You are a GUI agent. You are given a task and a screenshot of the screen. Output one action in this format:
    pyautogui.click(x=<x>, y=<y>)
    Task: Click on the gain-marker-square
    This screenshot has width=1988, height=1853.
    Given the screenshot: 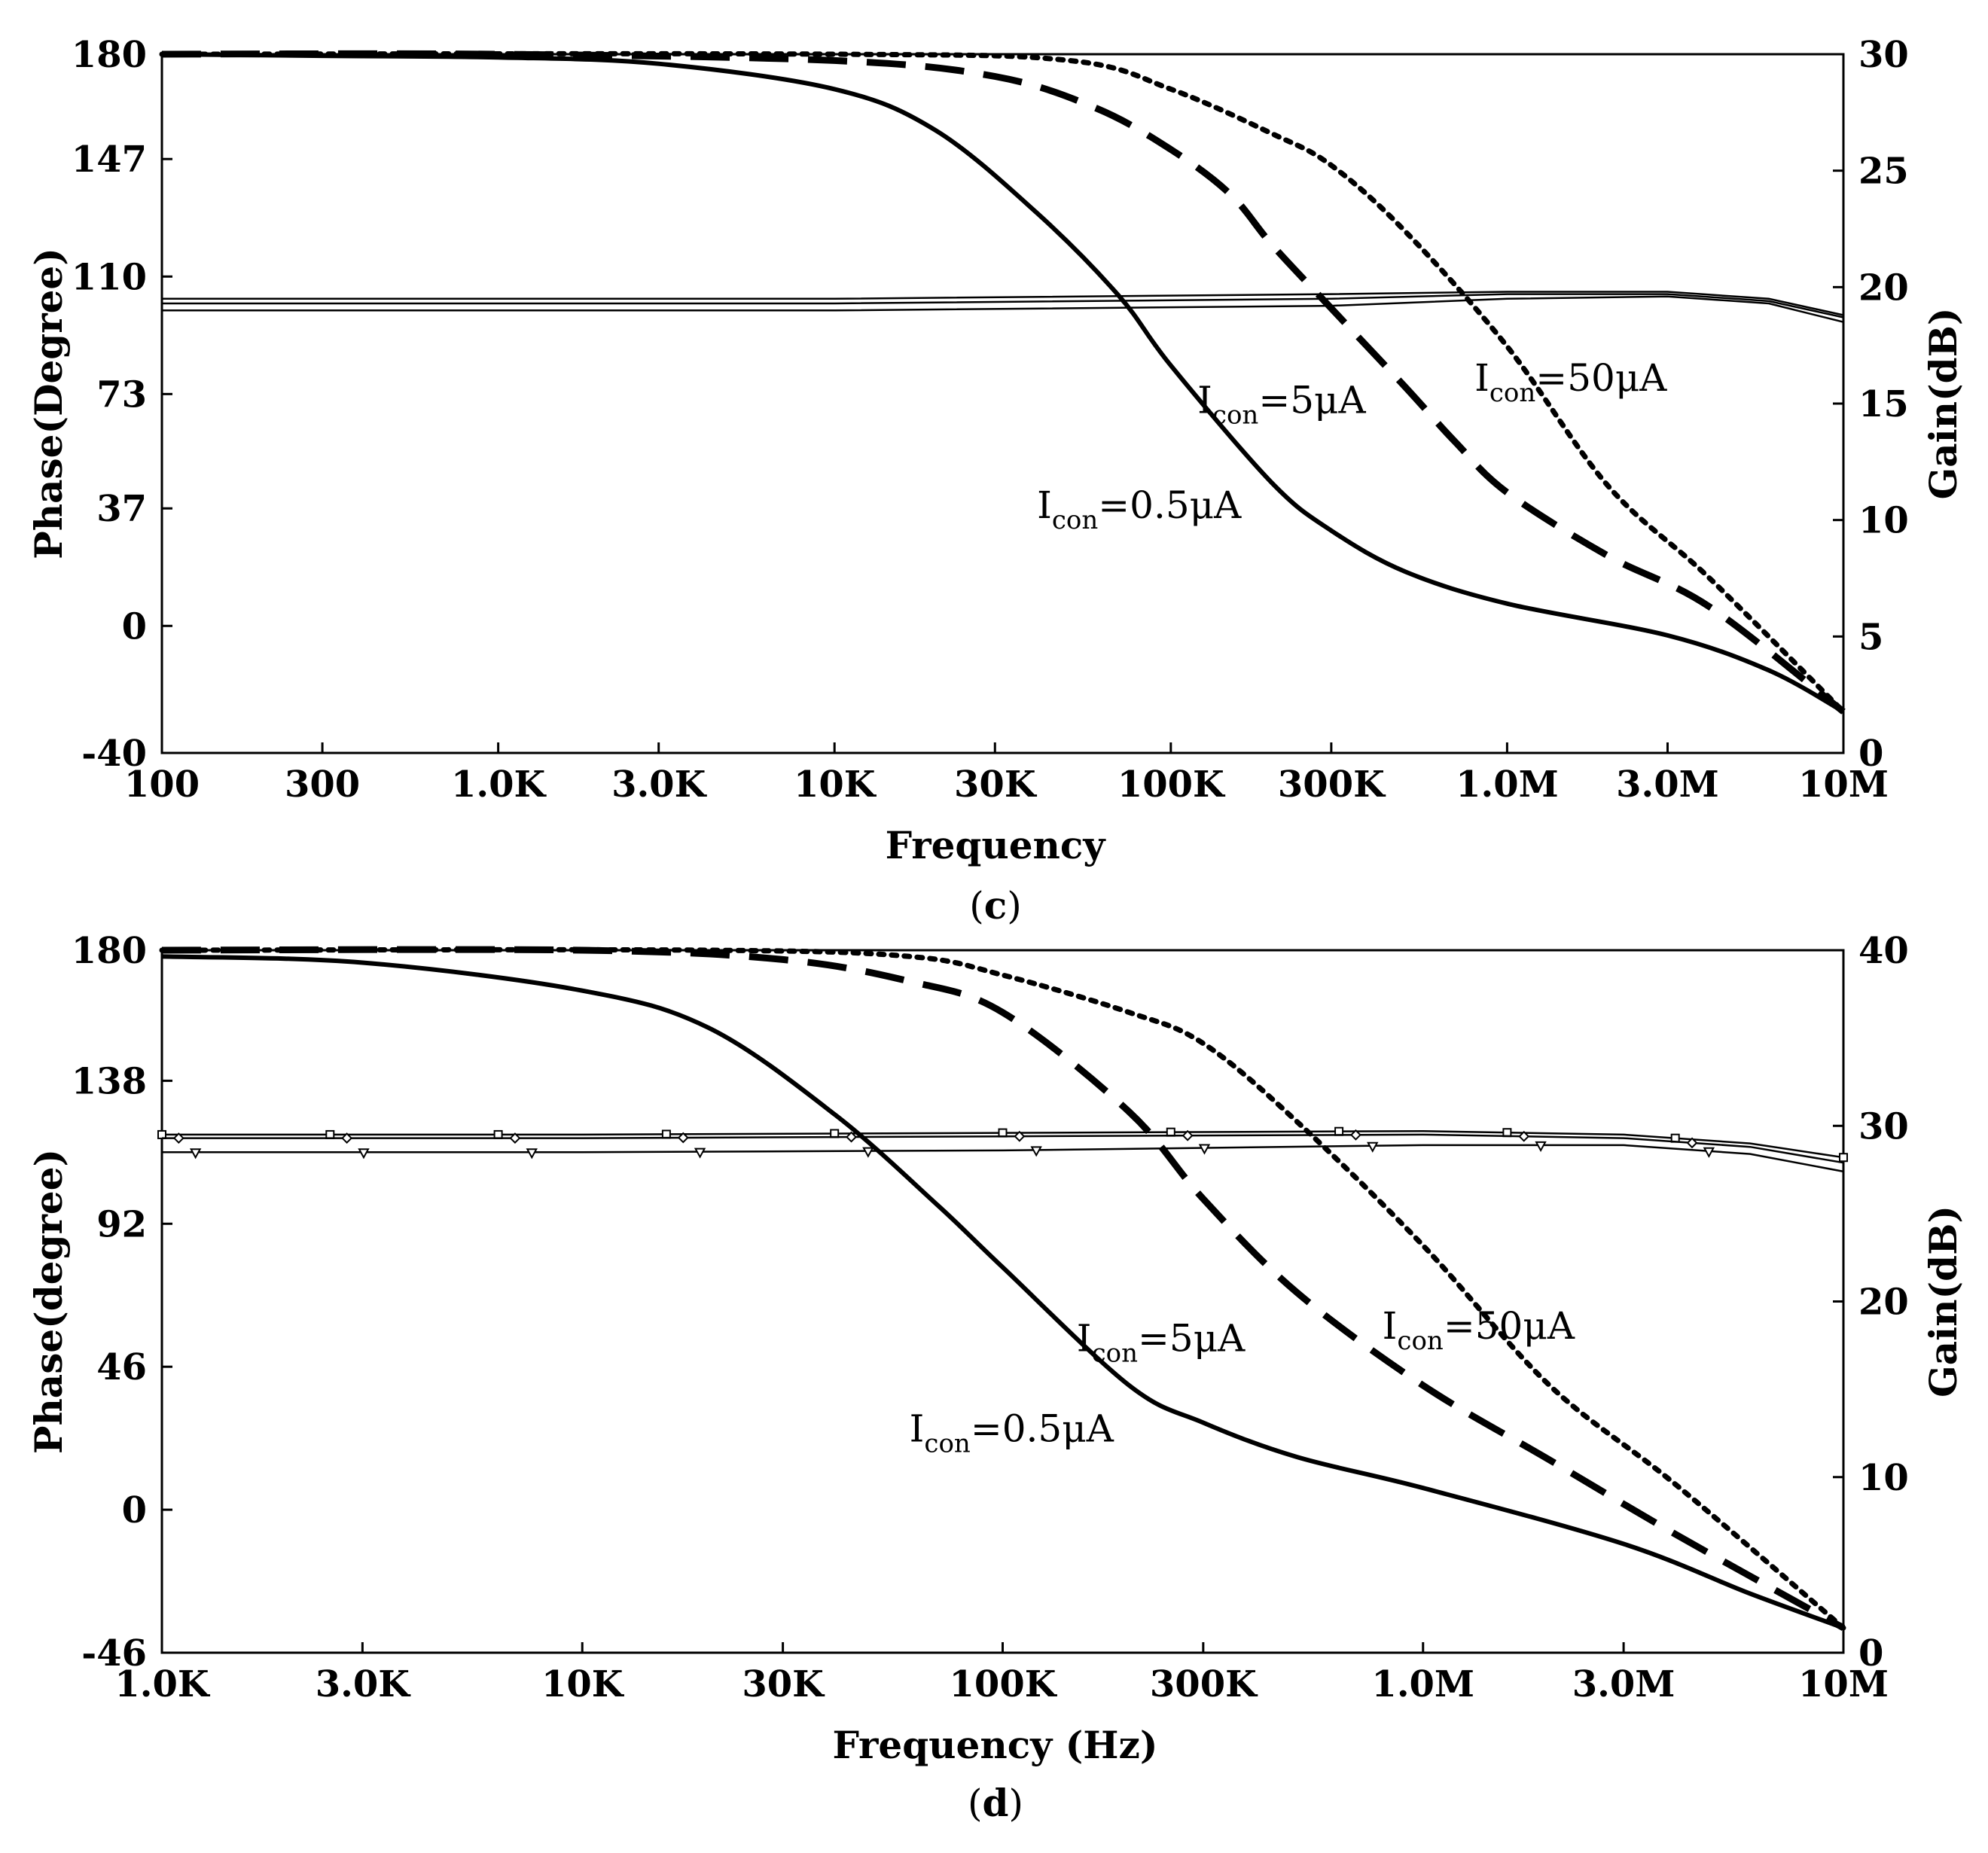 What is the action you would take?
    pyautogui.click(x=1843, y=1158)
    